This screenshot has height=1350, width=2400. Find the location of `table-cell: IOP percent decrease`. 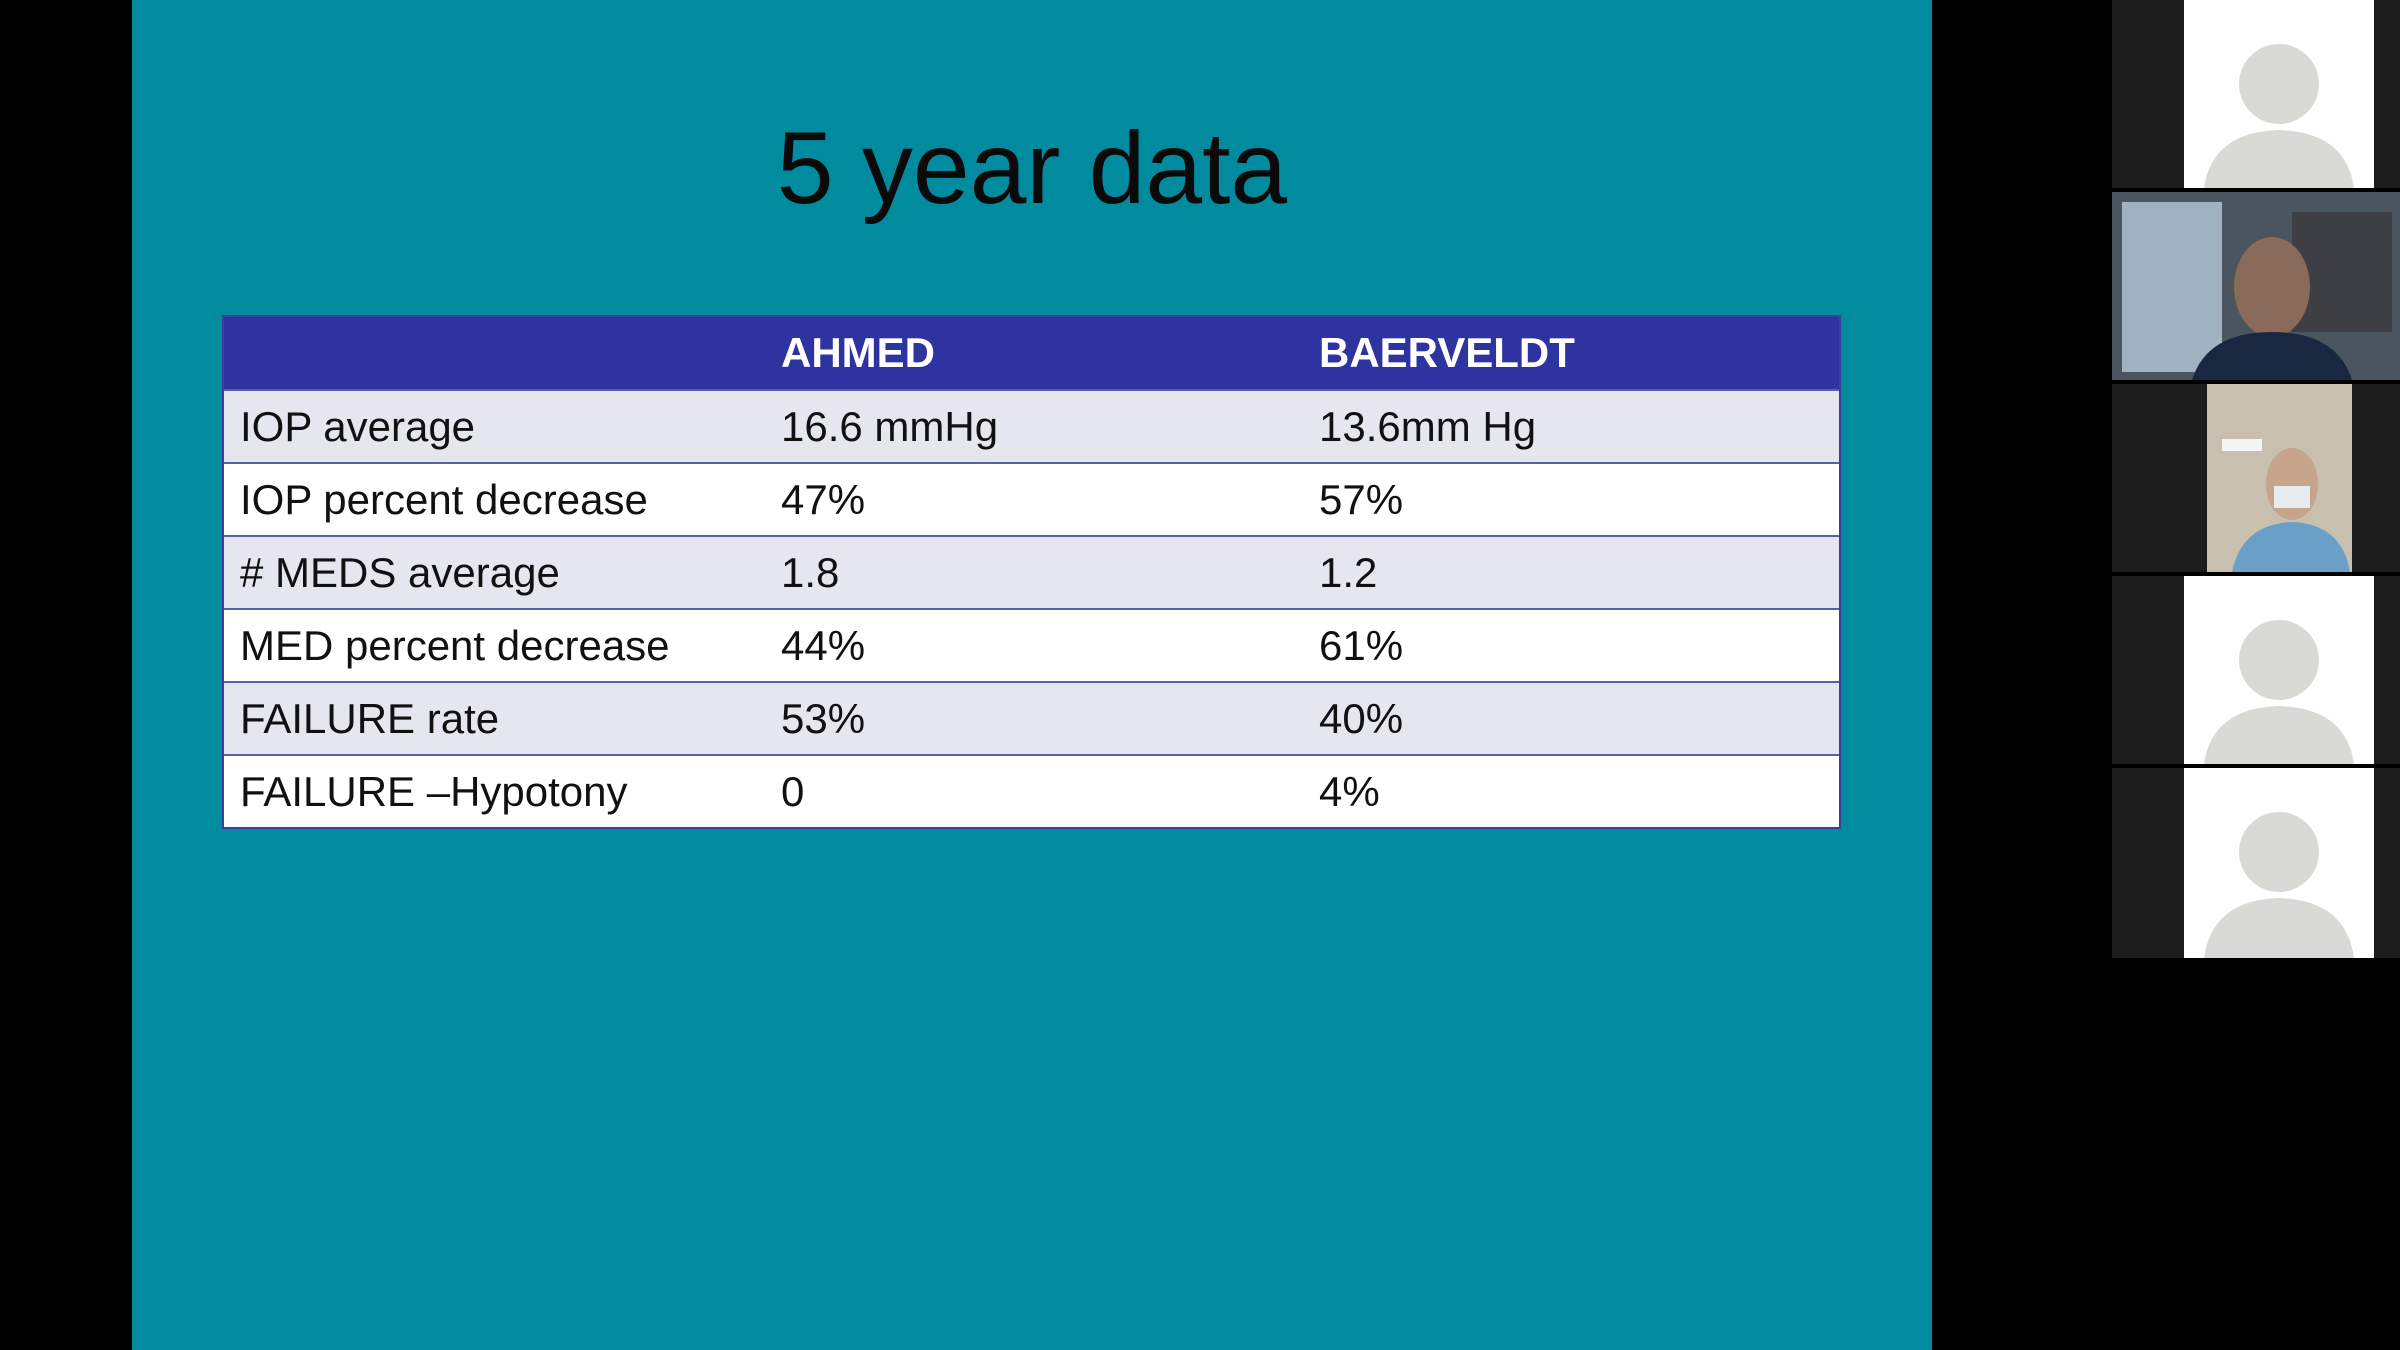

table-cell: IOP percent decrease is located at coordinates (444, 499).